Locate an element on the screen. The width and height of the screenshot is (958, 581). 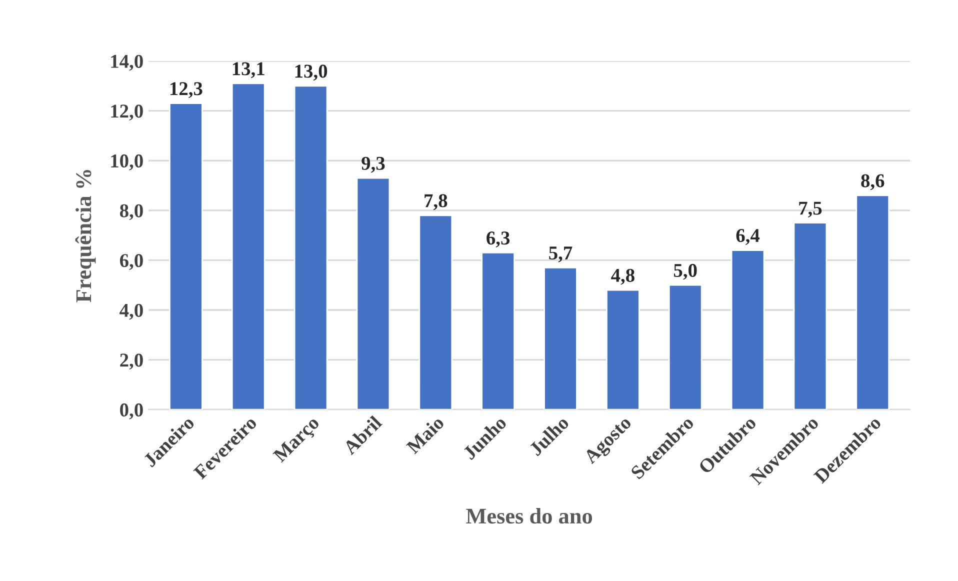
y-axis-title: Frequência % is located at coordinates (85, 236).